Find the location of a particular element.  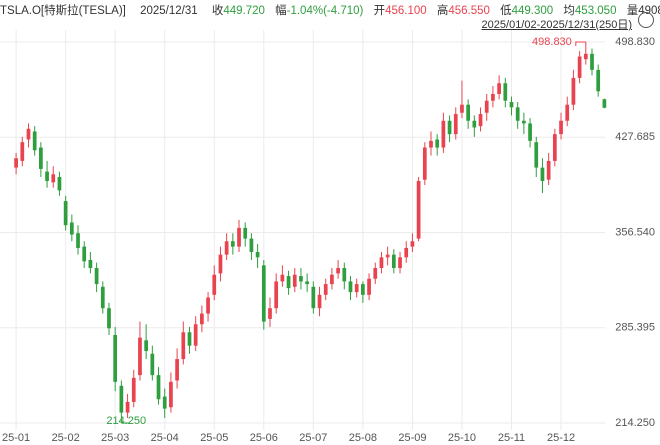

y-tick-label: 498.830 is located at coordinates (635, 42).